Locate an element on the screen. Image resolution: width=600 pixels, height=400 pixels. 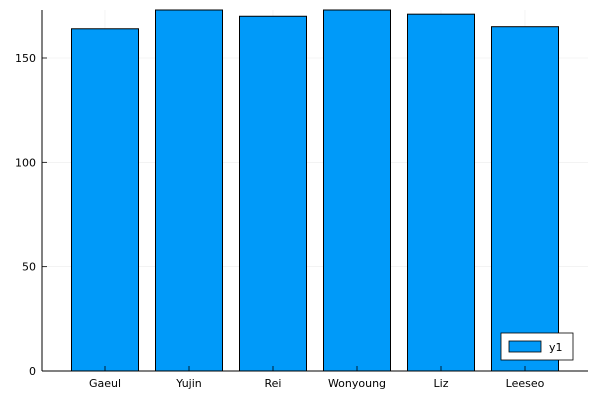
bar-wonyoung is located at coordinates (357, 190).